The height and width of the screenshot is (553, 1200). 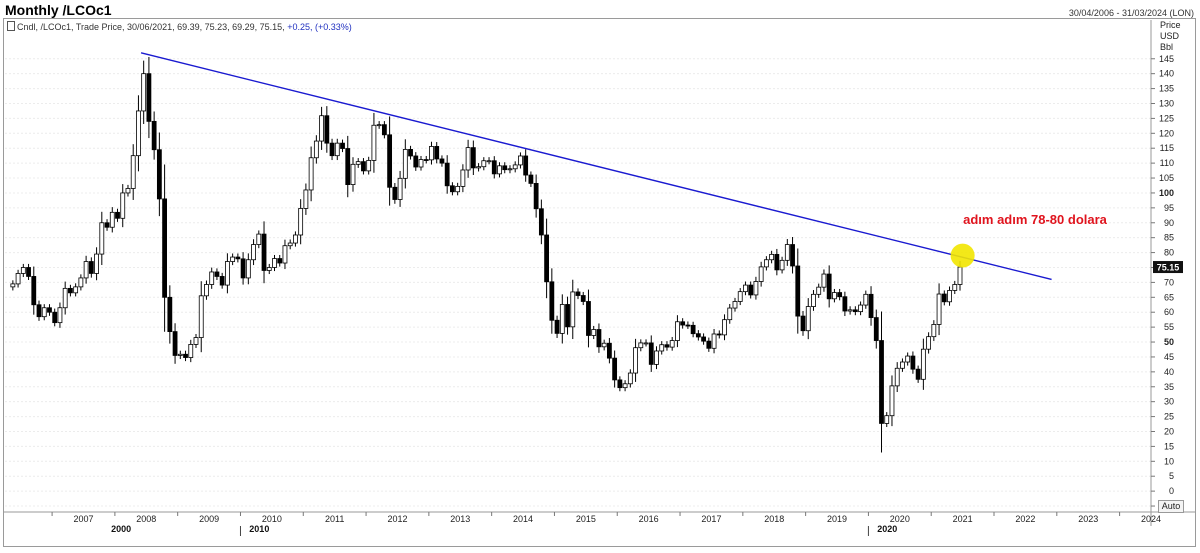 I want to click on x-tick-label: 2023, so click(x=1088, y=519).